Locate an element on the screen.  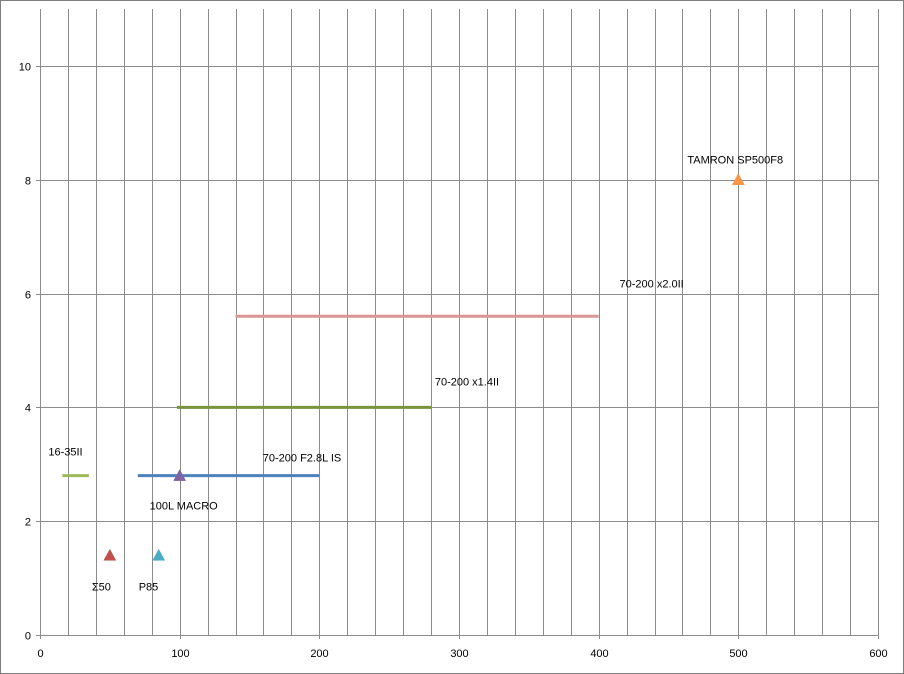
x-tick-label: 0 is located at coordinates (40, 654).